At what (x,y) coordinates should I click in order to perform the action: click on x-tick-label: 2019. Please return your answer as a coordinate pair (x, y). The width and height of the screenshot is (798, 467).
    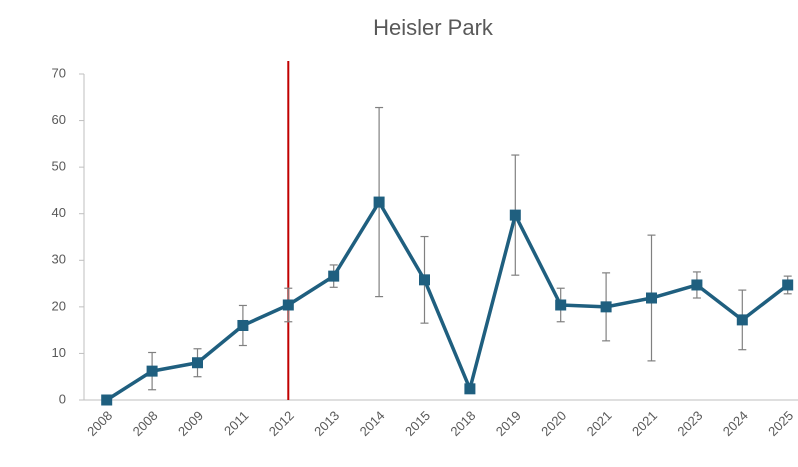
    Looking at the image, I should click on (508, 423).